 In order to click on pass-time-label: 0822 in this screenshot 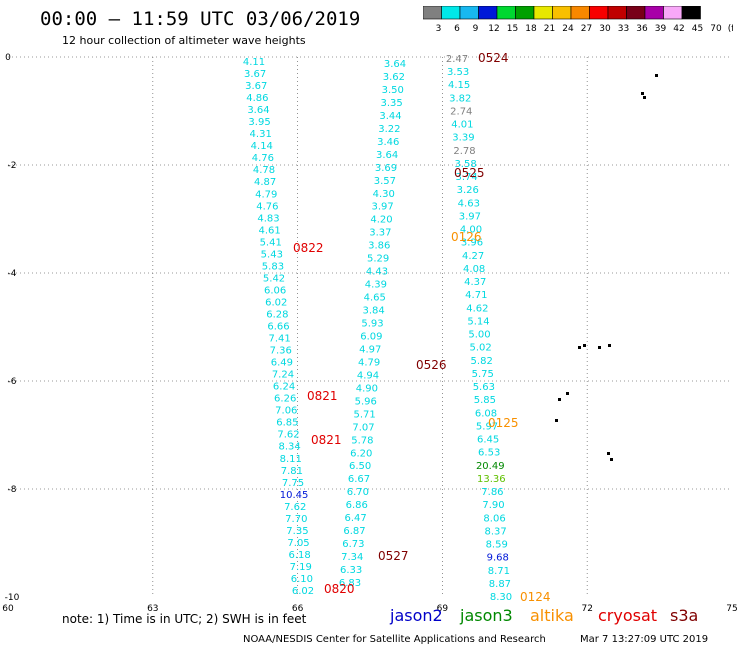, I will do `click(308, 248)`.